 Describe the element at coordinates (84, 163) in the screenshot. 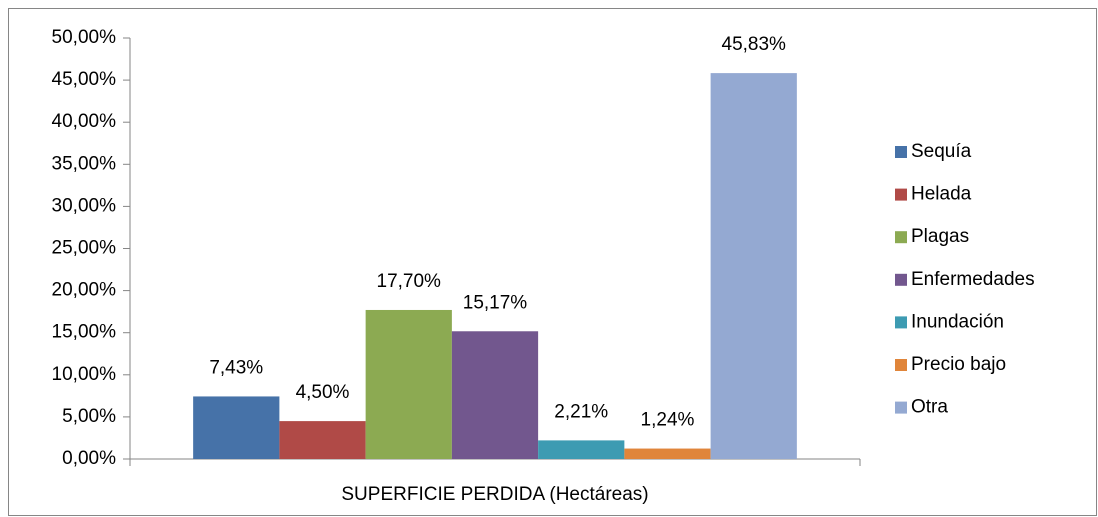

I see `y-tick-label: 35,00%` at that location.